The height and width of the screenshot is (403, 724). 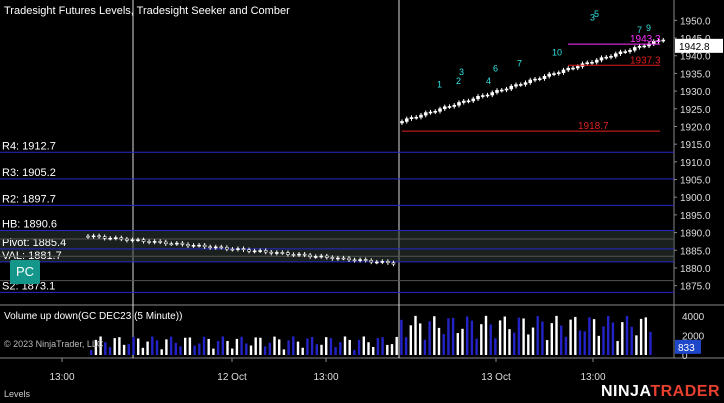 I want to click on price-tick-label: 1930.0, so click(x=695, y=92).